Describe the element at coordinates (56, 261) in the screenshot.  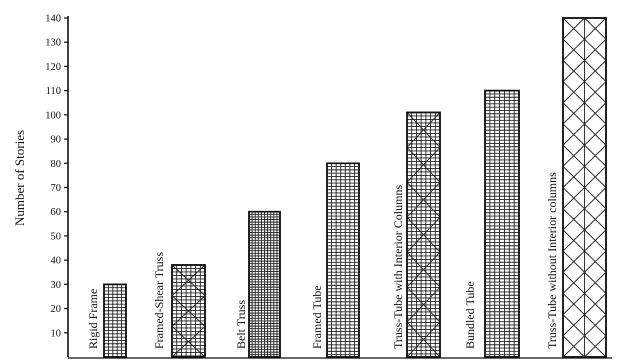
I see `y-tick-label: 40` at that location.